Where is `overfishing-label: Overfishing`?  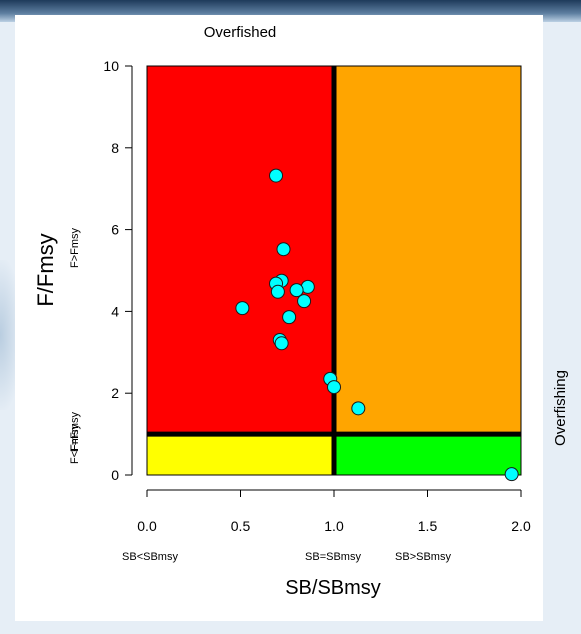
overfishing-label: Overfishing is located at coordinates (560, 408).